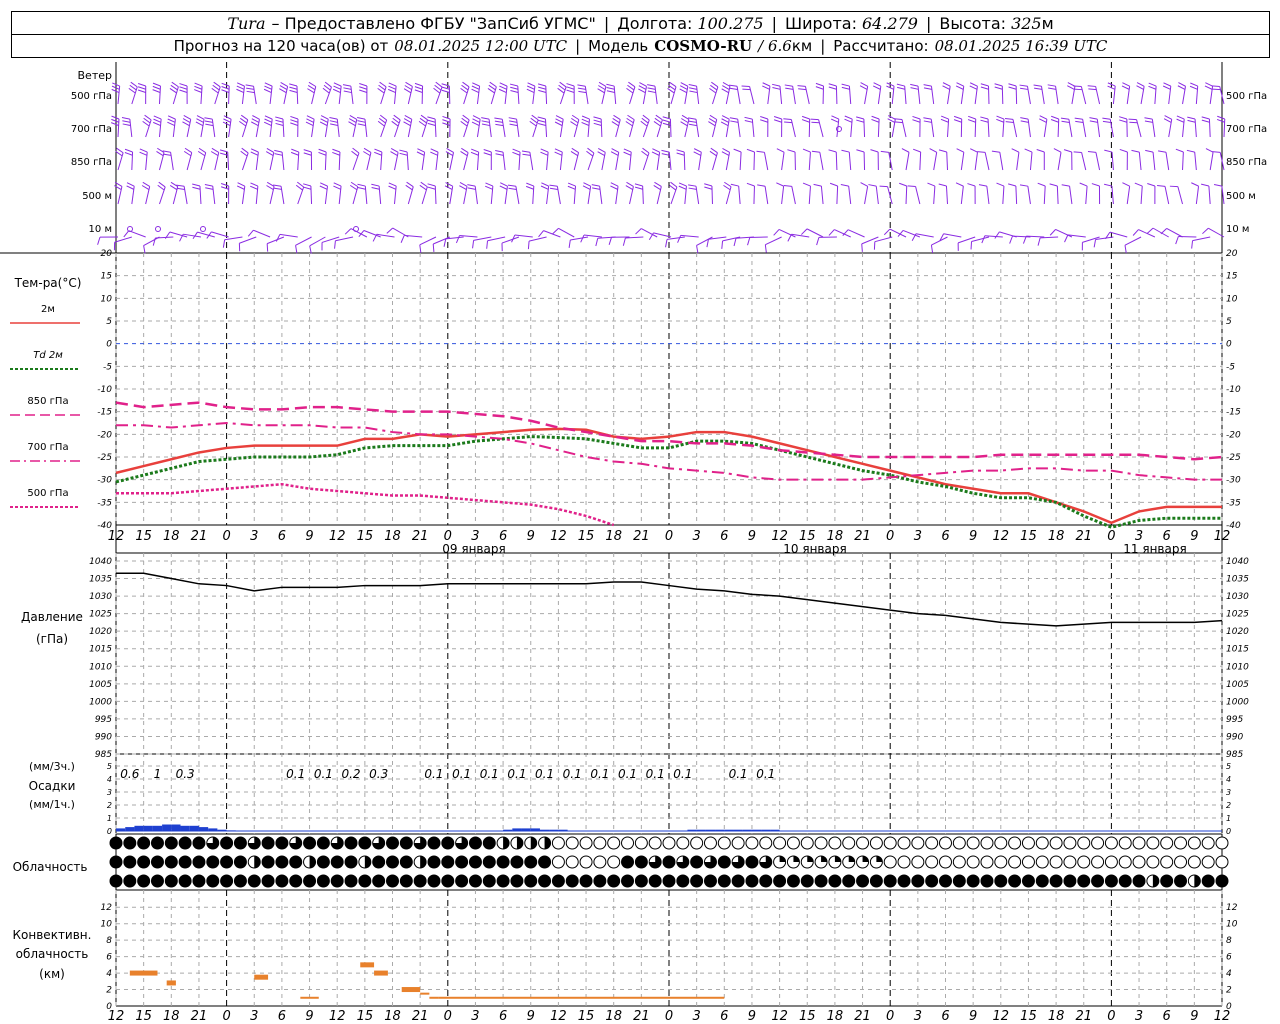 Image resolution: width=1280 pixels, height=1024 pixels. What do you see at coordinates (100, 650) in the screenshot?
I see `pres-ytick-left: 1015` at bounding box center [100, 650].